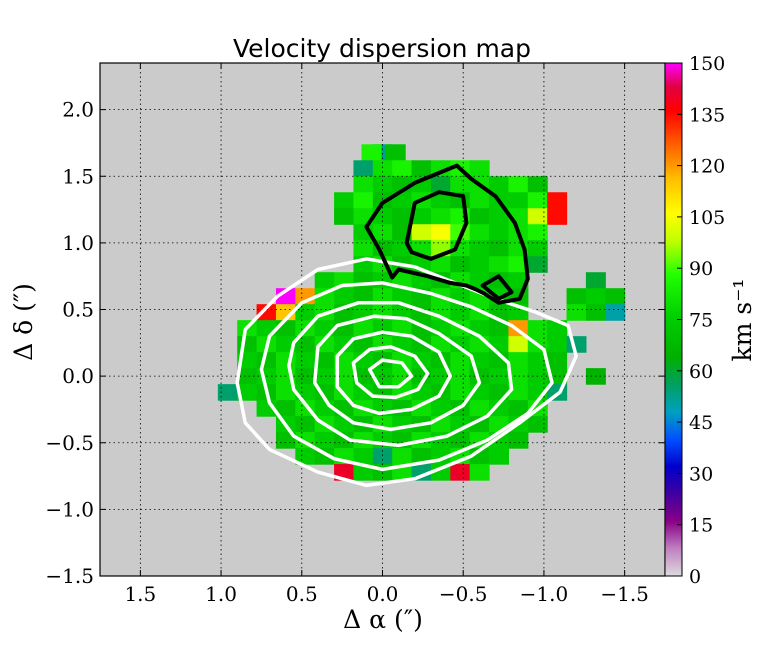 The width and height of the screenshot is (774, 647). I want to click on colorbar-tick-label: 150, so click(707, 64).